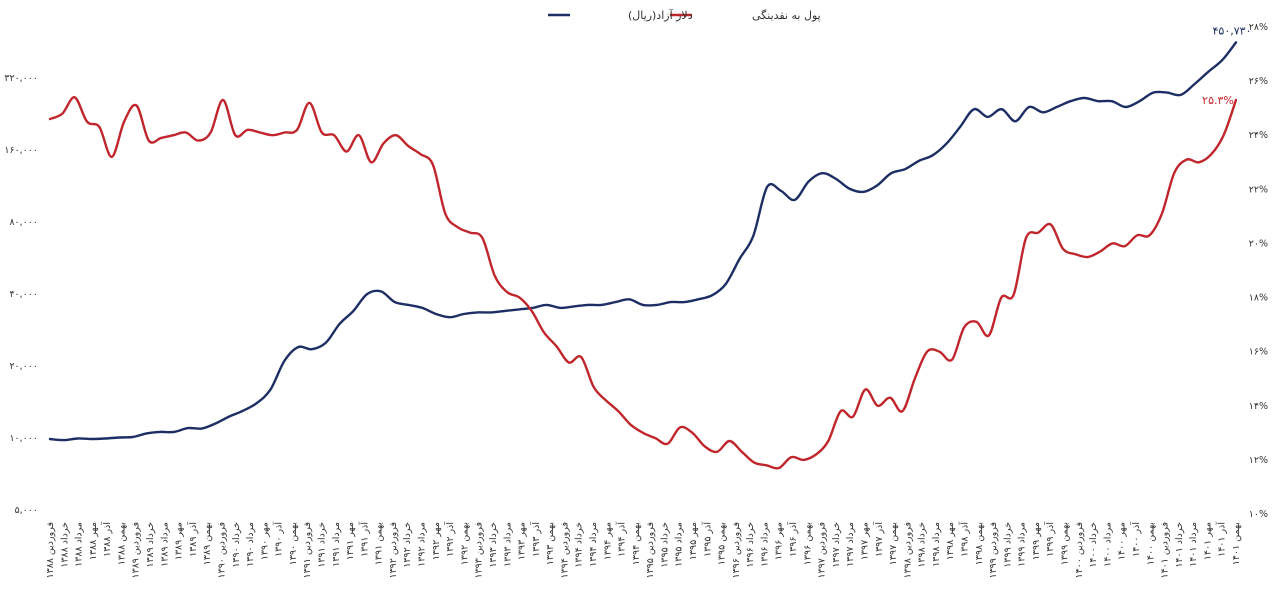 The width and height of the screenshot is (1280, 594). I want to click on right-tick-label: ۱۴%, so click(1258, 406).